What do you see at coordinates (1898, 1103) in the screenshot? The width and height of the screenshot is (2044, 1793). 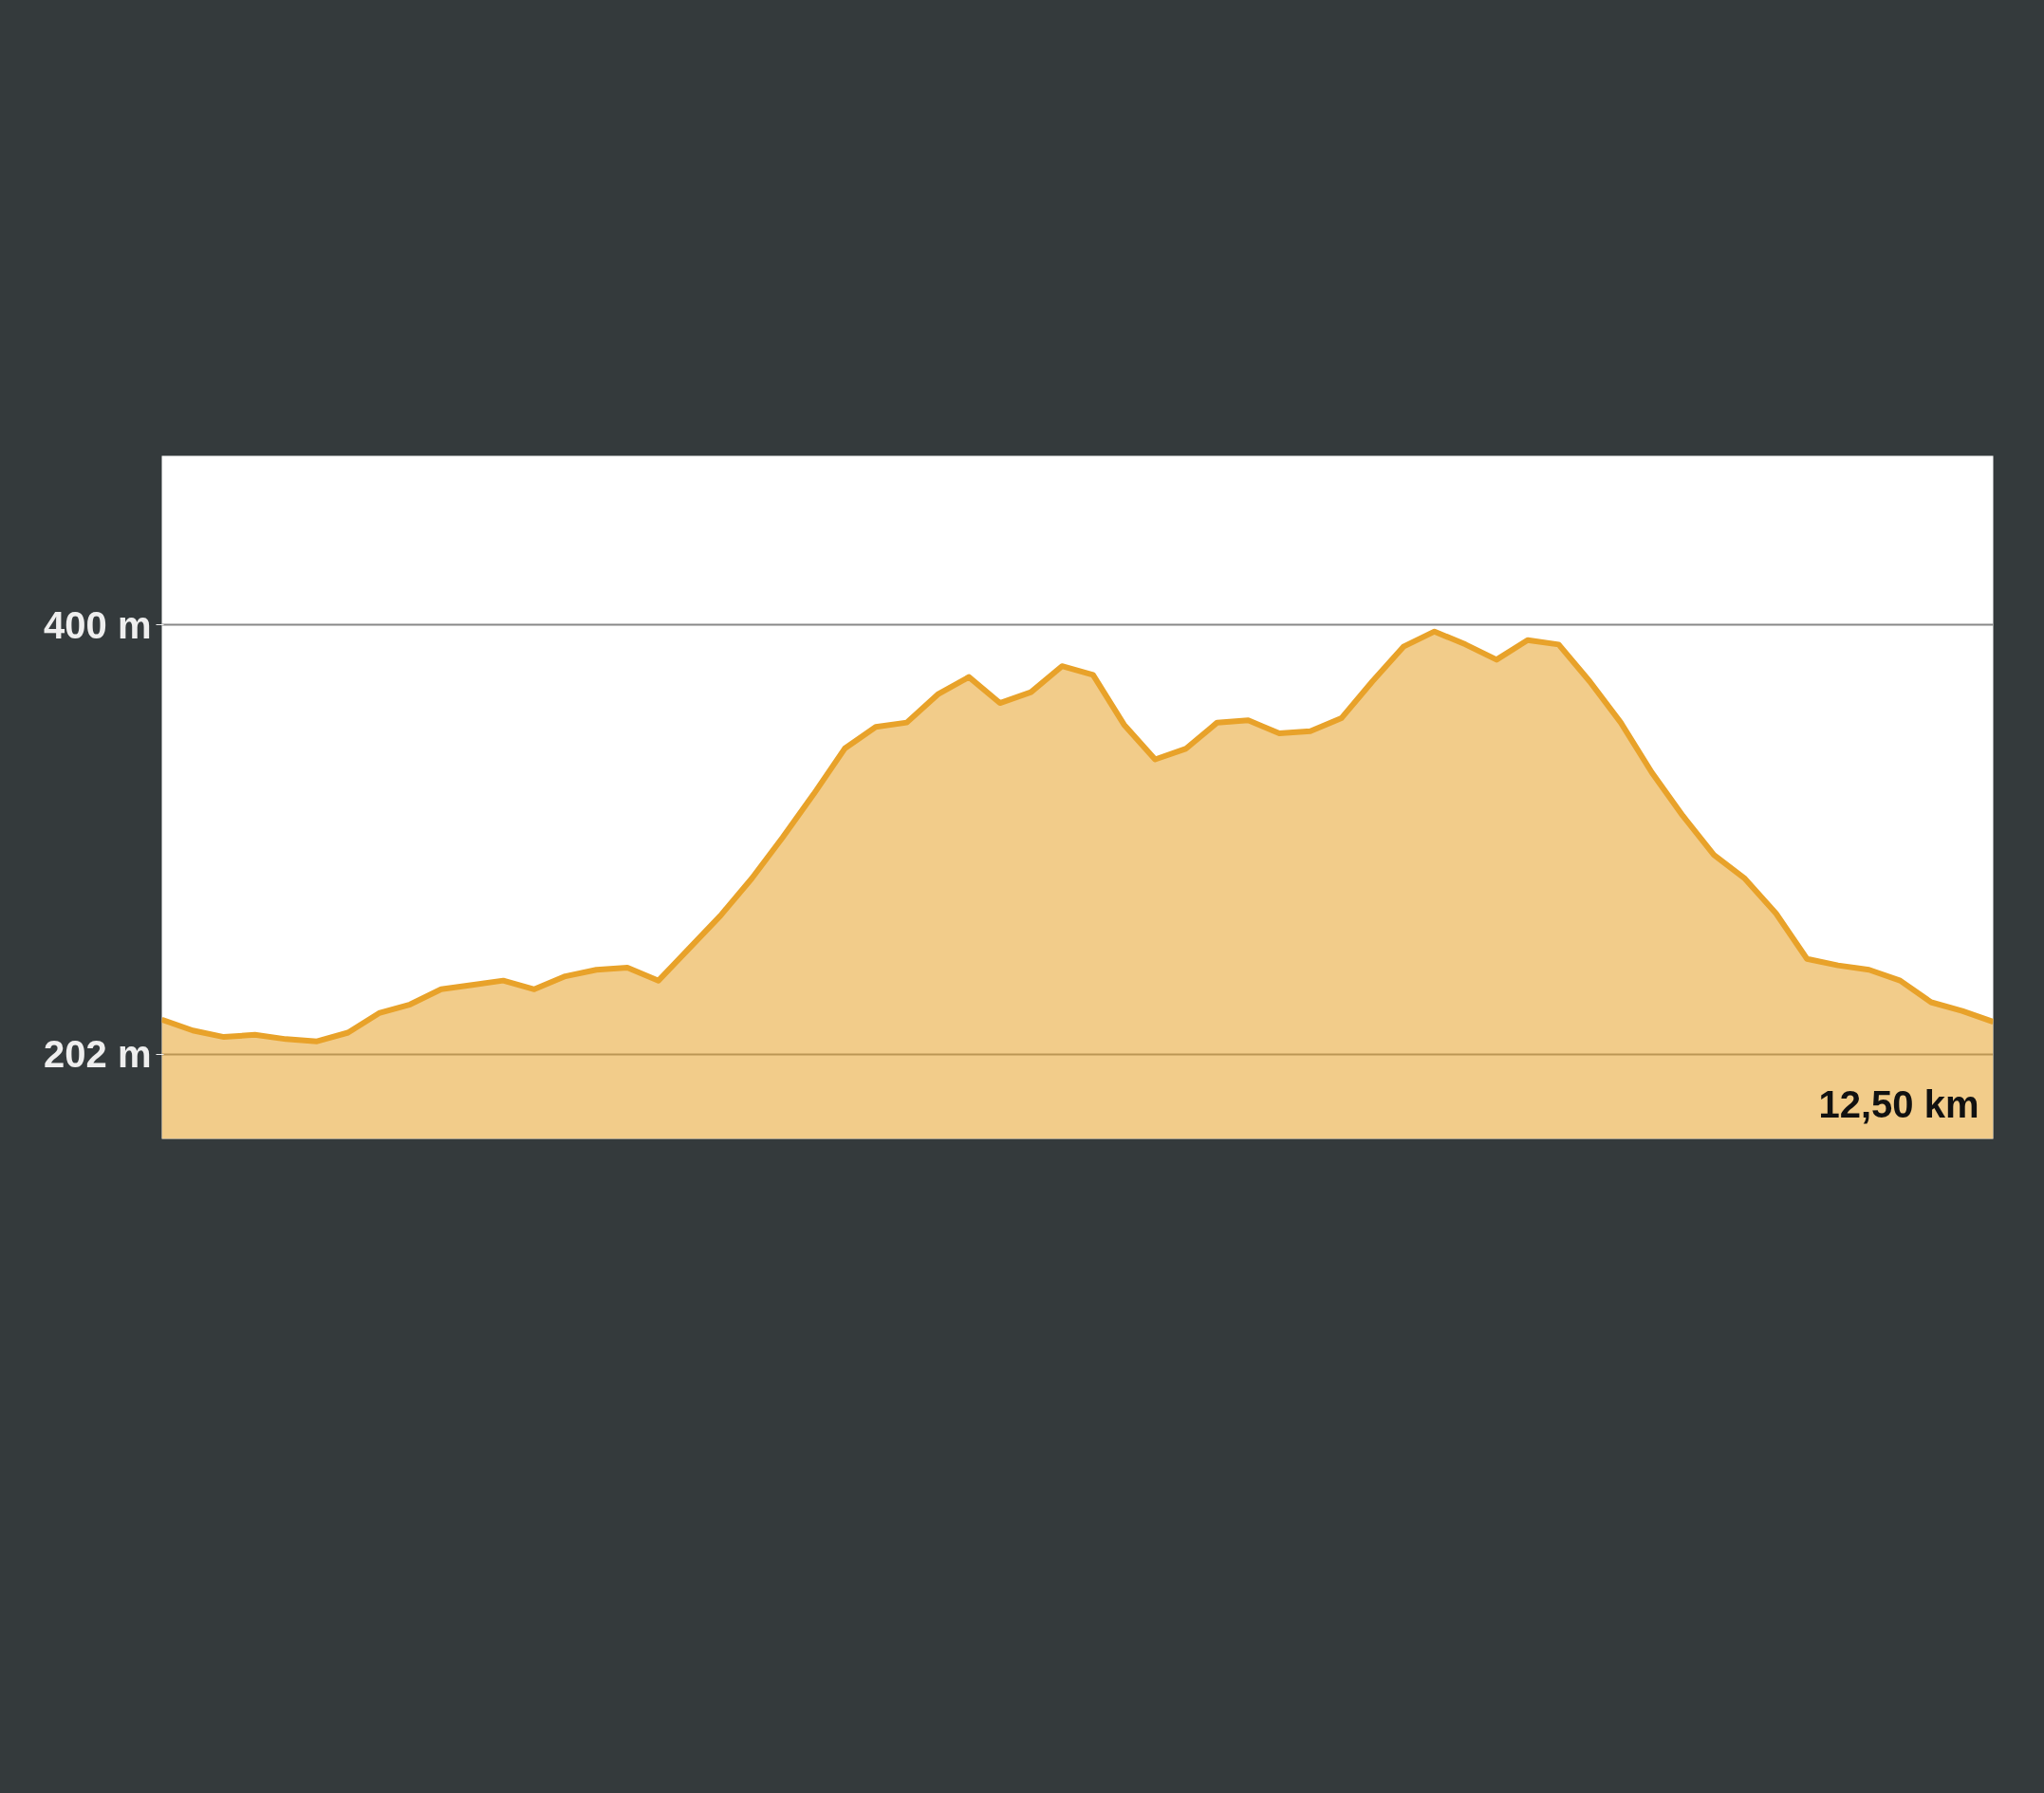 I see `annotation: 12,50 km` at bounding box center [1898, 1103].